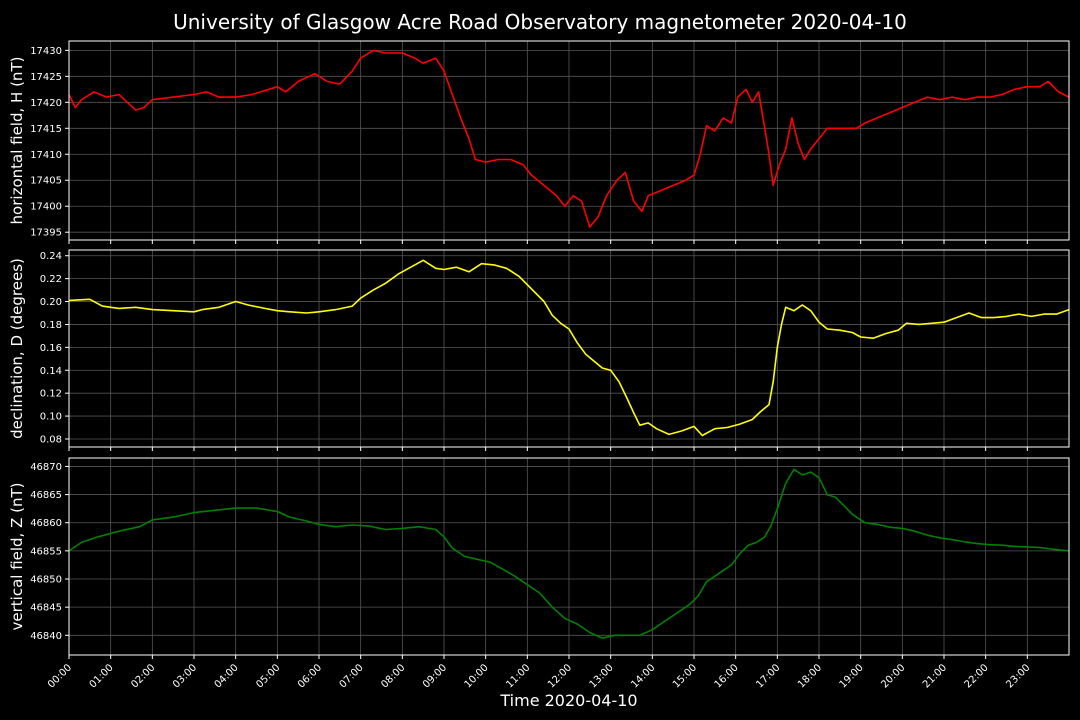 This screenshot has width=1080, height=720. Describe the element at coordinates (46, 551) in the screenshot. I see `y-tick-label: 46855` at that location.